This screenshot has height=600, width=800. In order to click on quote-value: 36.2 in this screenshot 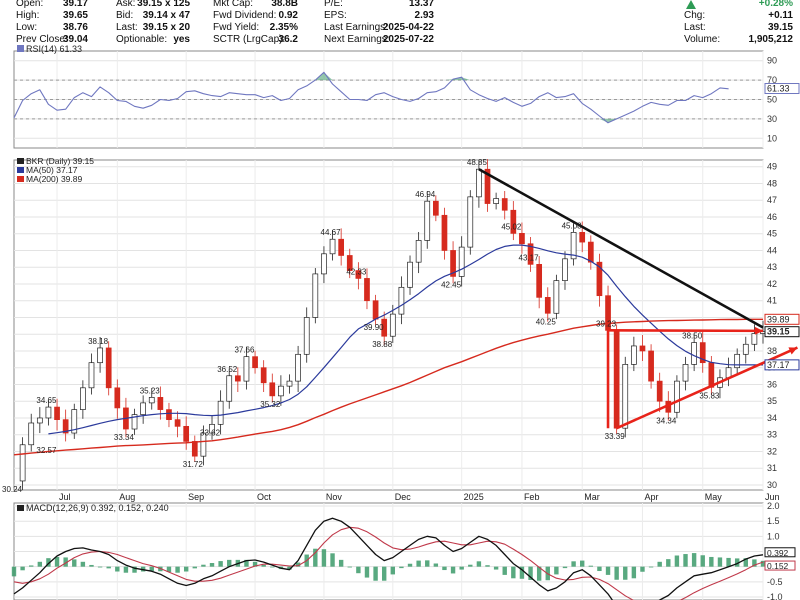, I will do `click(288, 39)`.